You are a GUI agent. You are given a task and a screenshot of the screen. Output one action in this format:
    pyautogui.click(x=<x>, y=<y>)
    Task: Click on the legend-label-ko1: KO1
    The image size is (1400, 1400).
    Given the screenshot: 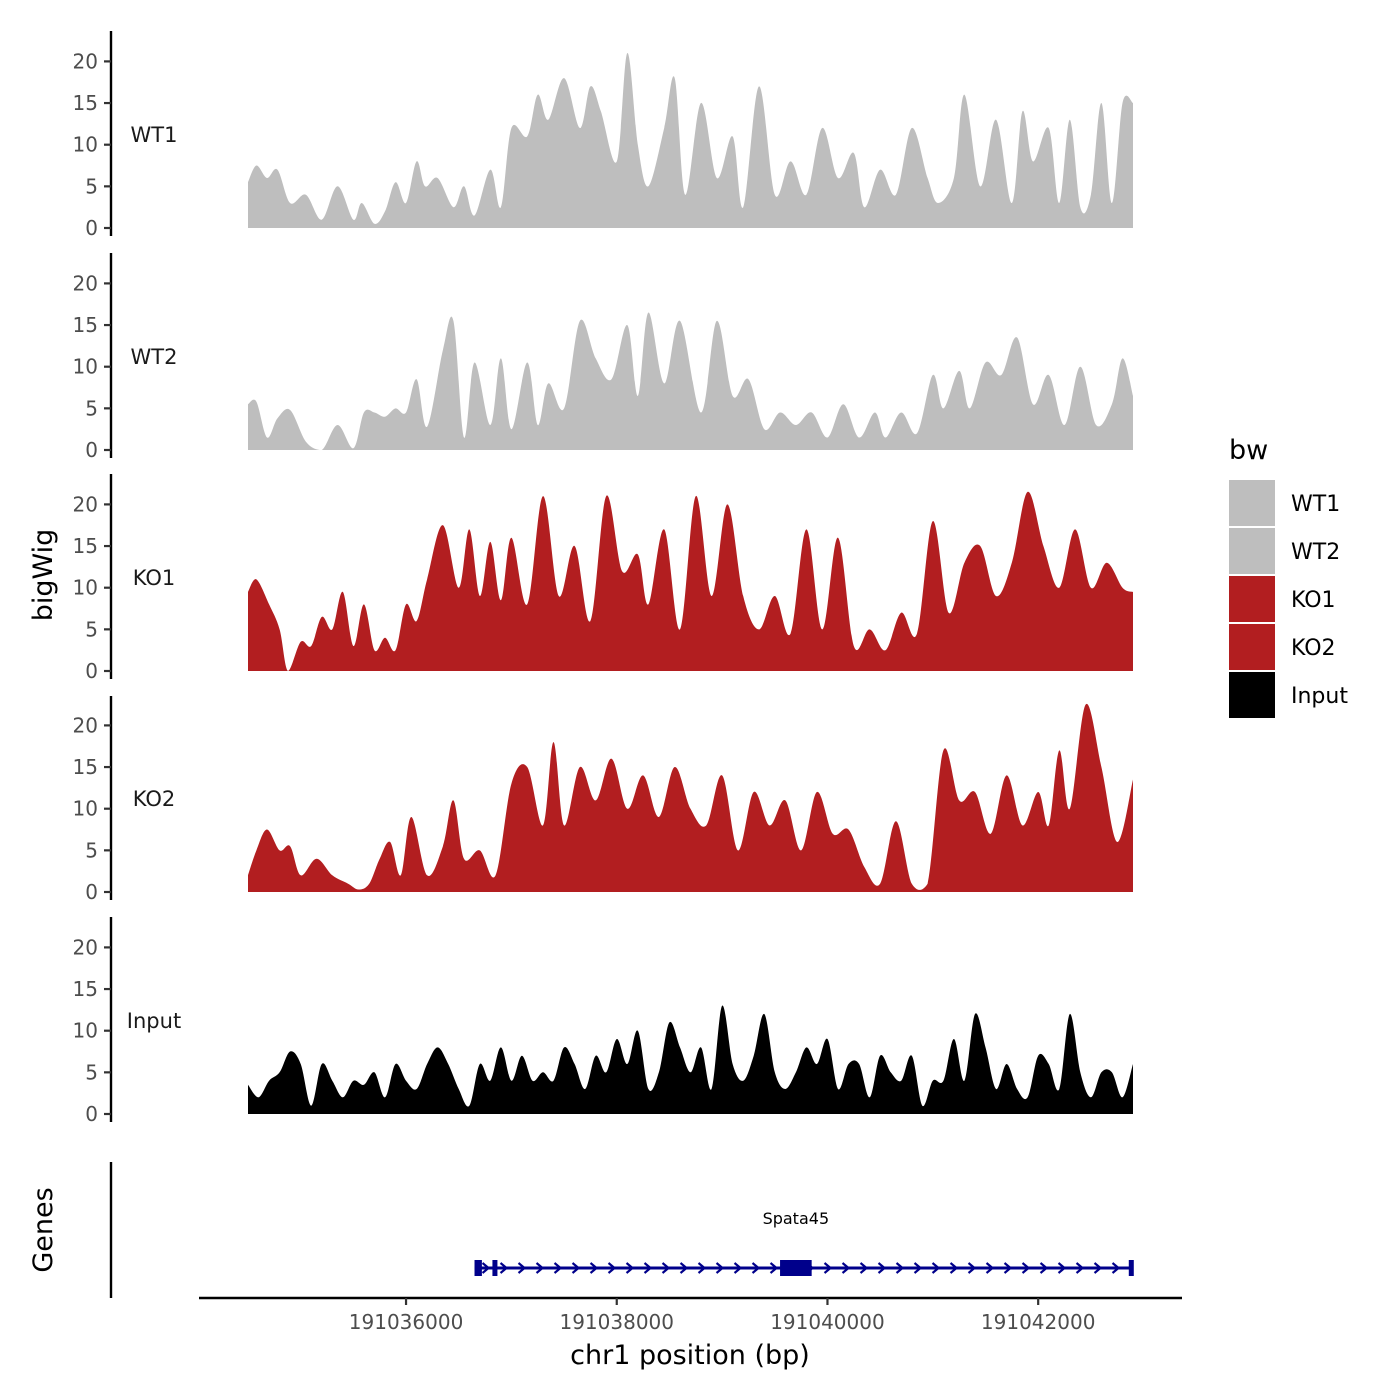 What is the action you would take?
    pyautogui.click(x=1313, y=600)
    